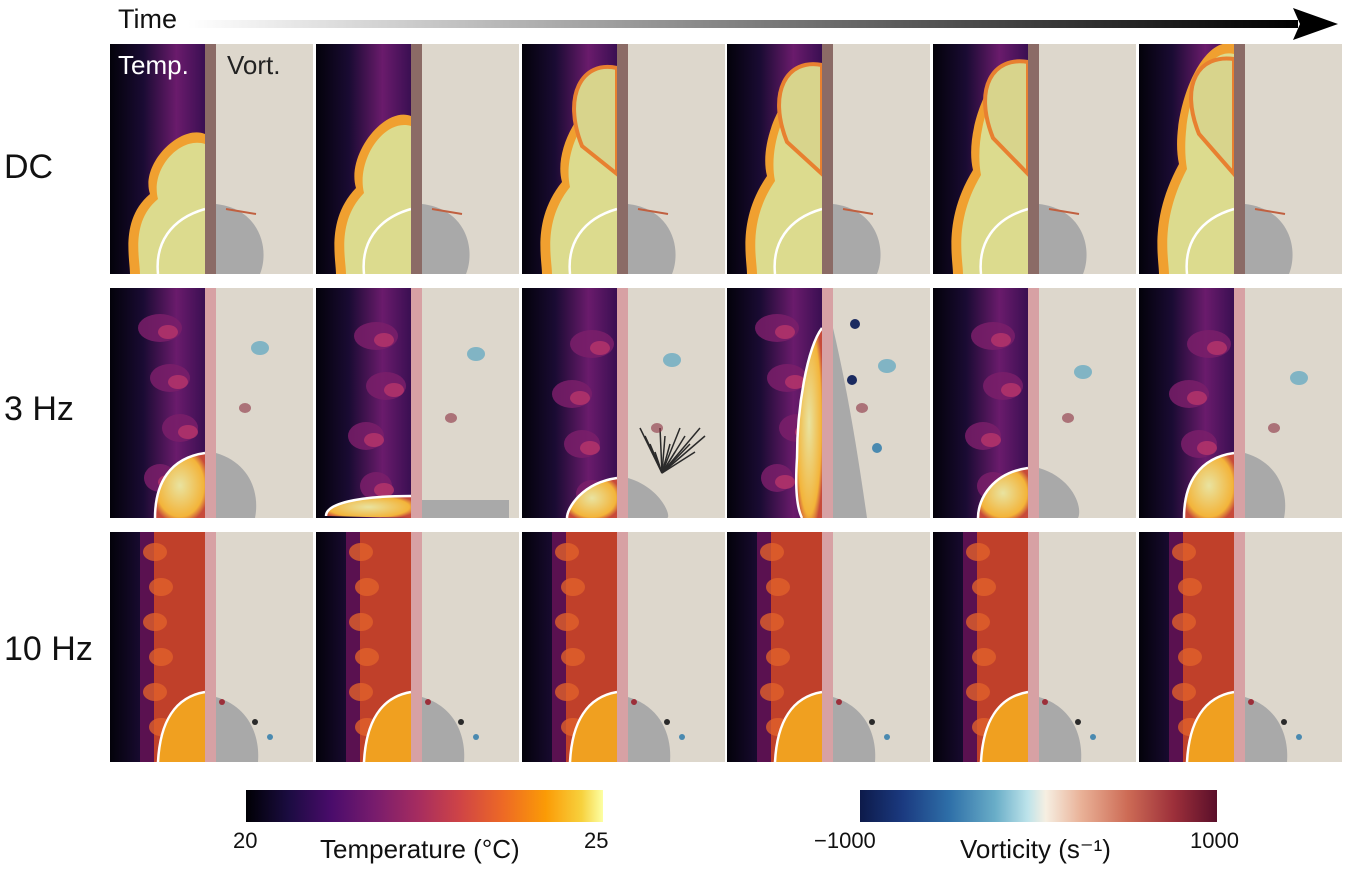  What do you see at coordinates (596, 840) in the screenshot?
I see `temperature-max-label: 25` at bounding box center [596, 840].